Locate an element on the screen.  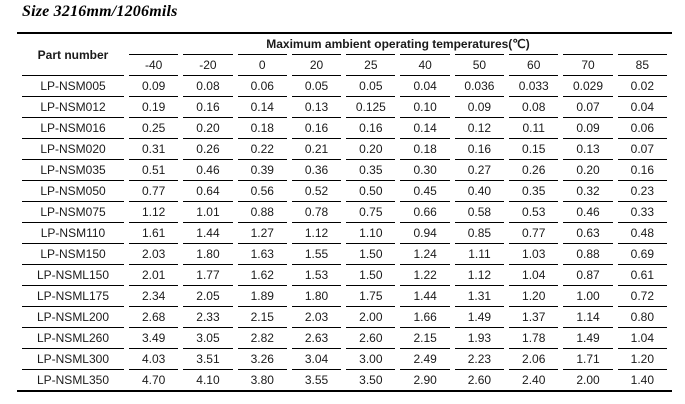
value-cell: 0.72 is located at coordinates (642, 296).